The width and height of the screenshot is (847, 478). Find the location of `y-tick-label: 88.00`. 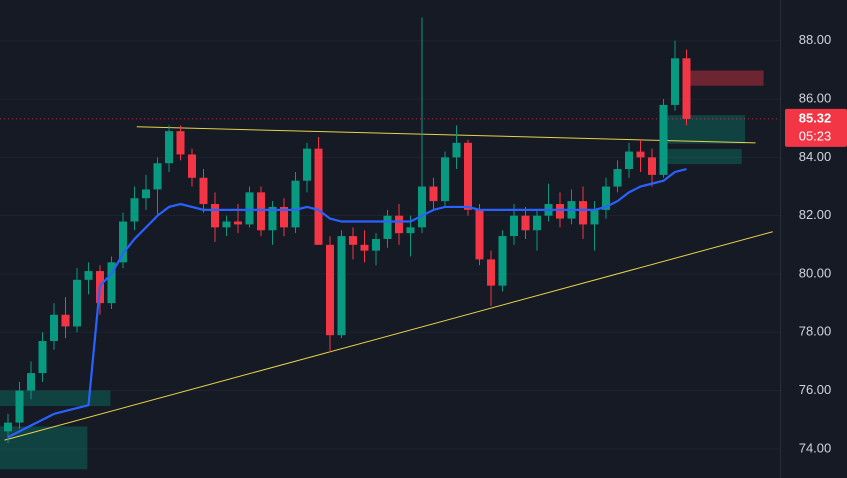

y-tick-label: 88.00 is located at coordinates (815, 39).